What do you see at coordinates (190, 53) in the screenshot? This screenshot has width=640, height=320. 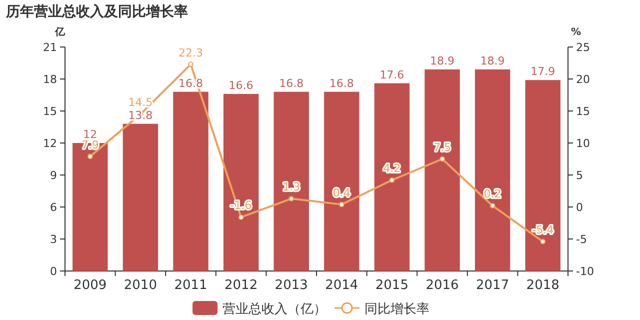 I see `data-label: 22.3` at bounding box center [190, 53].